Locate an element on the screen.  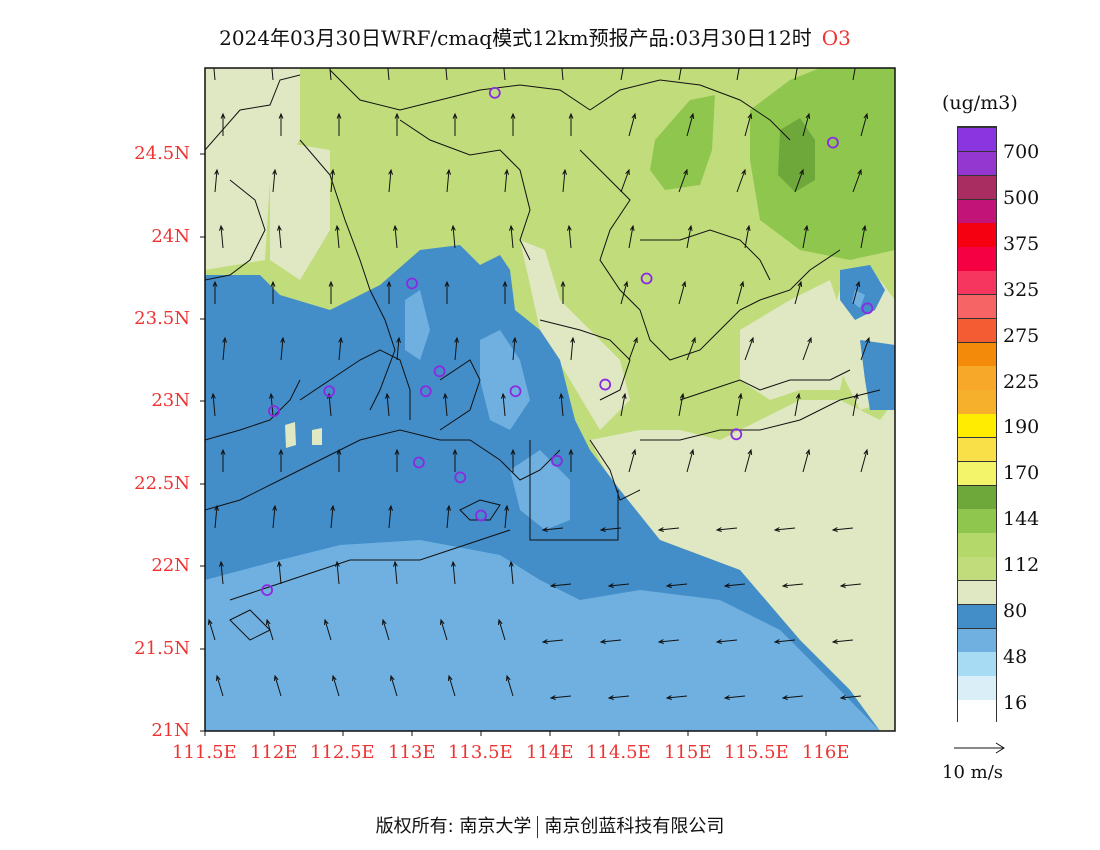
lon-label: 115E is located at coordinates (688, 752).